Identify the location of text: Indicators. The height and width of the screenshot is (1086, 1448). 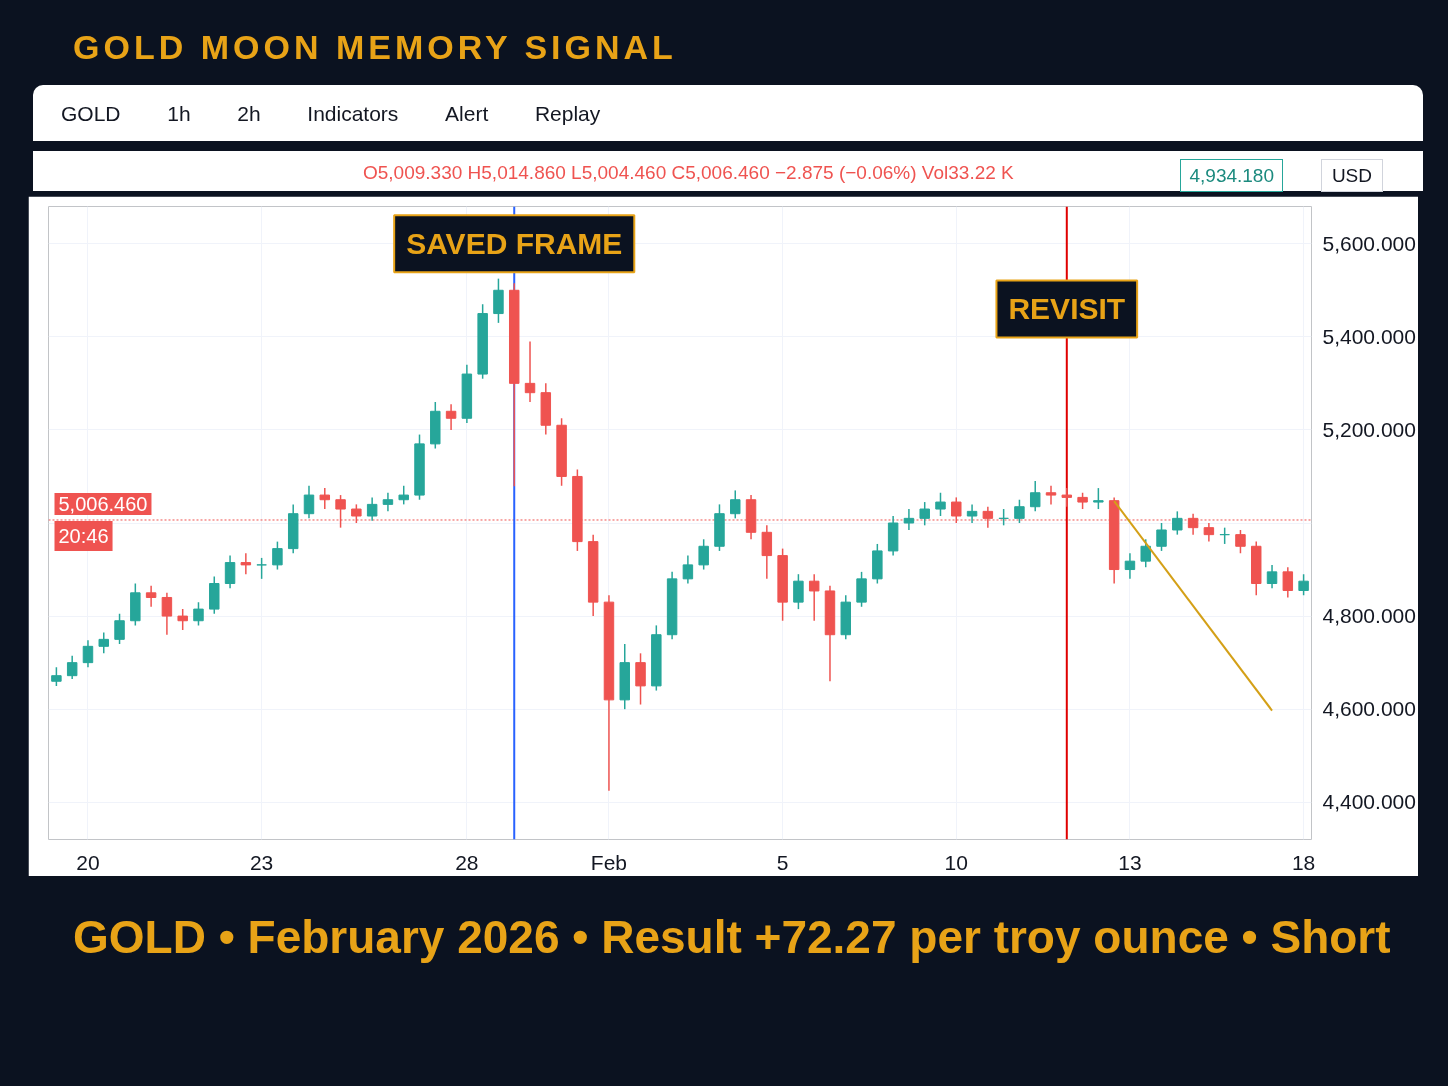
(353, 113).